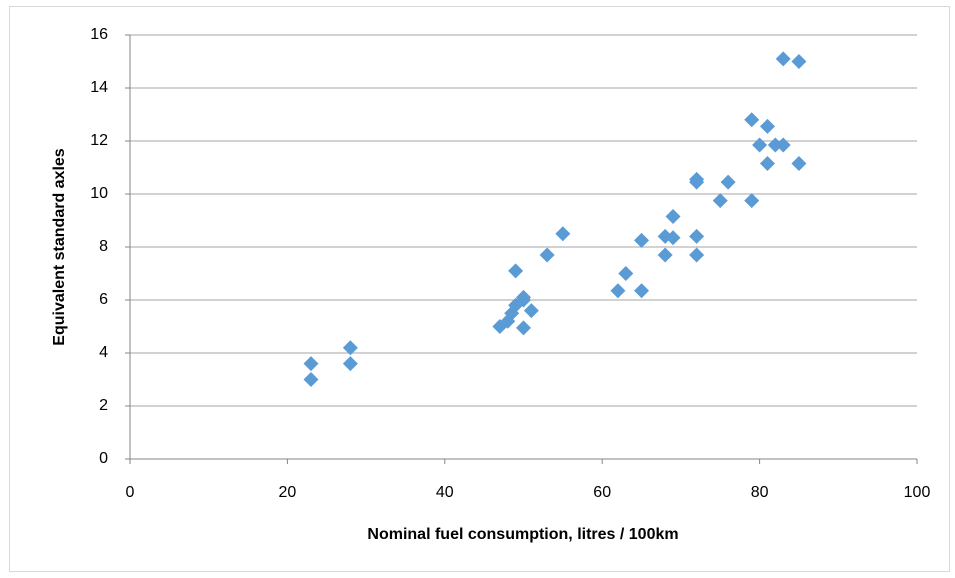  Describe the element at coordinates (99, 34) in the screenshot. I see `y-tick-label: 16` at that location.